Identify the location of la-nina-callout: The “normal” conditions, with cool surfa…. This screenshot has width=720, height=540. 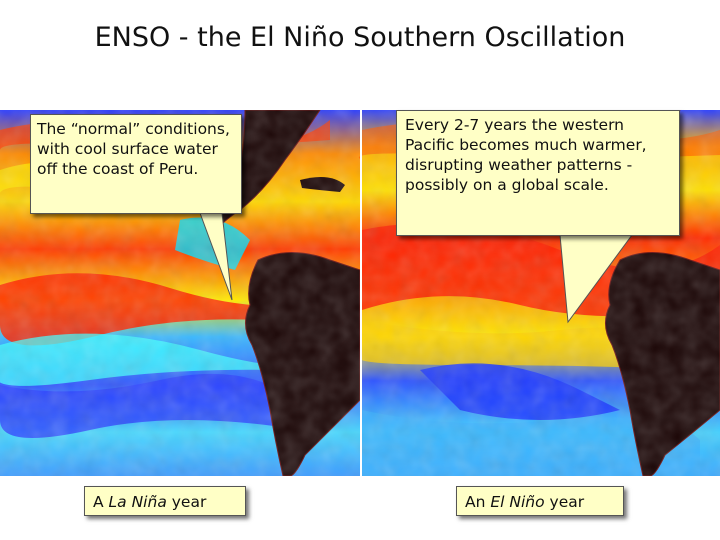
(136, 164).